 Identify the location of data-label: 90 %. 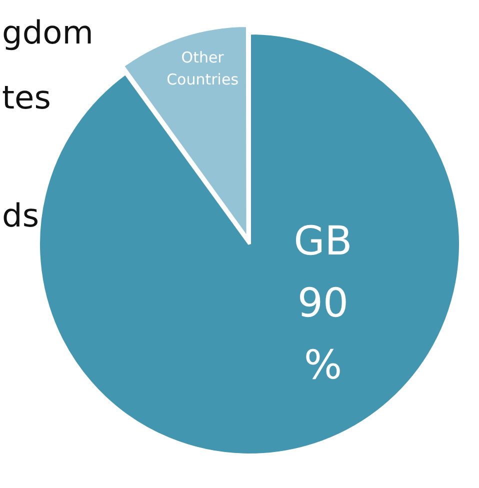
(323, 334).